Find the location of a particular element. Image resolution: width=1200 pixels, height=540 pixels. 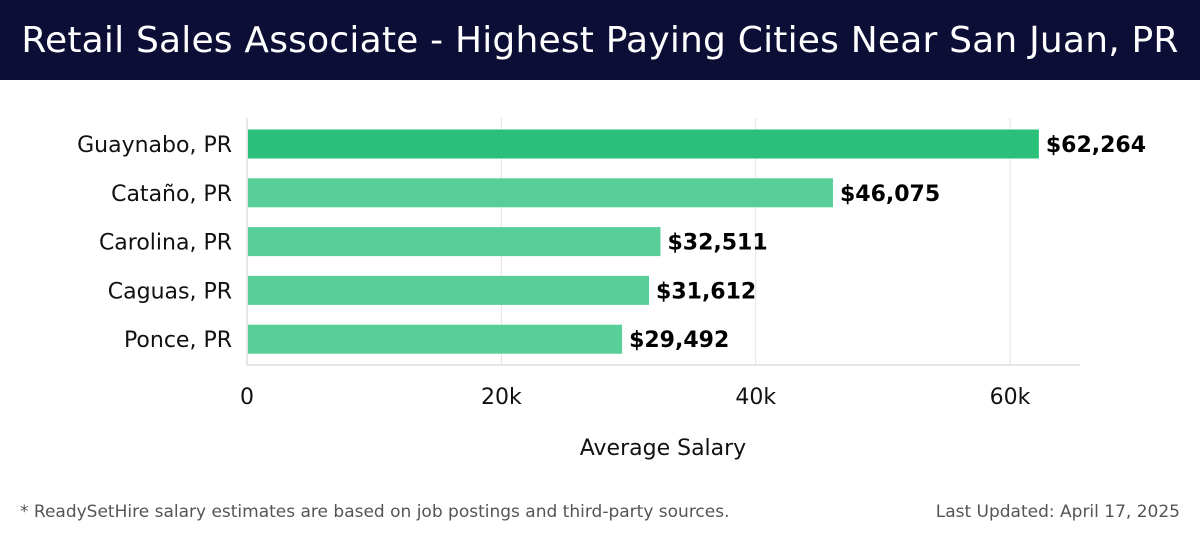

value-label: $46,075 is located at coordinates (890, 194).